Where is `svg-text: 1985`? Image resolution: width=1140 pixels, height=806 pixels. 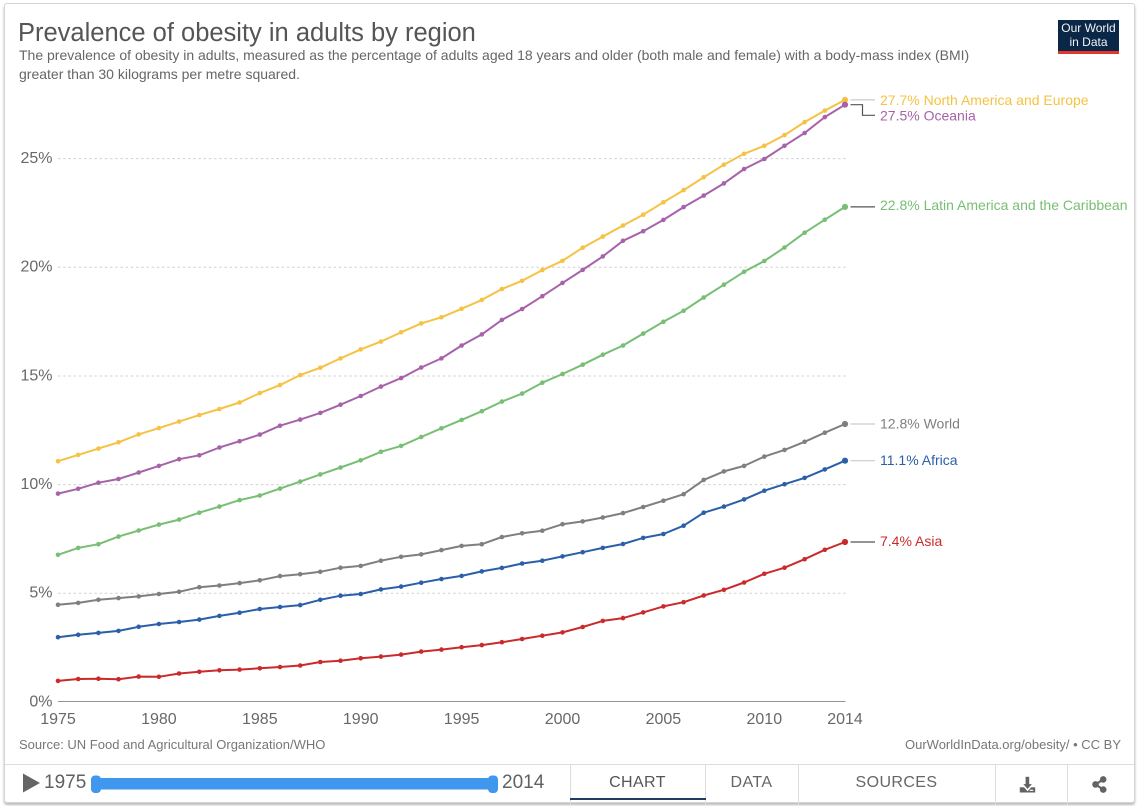 svg-text: 1985 is located at coordinates (260, 719).